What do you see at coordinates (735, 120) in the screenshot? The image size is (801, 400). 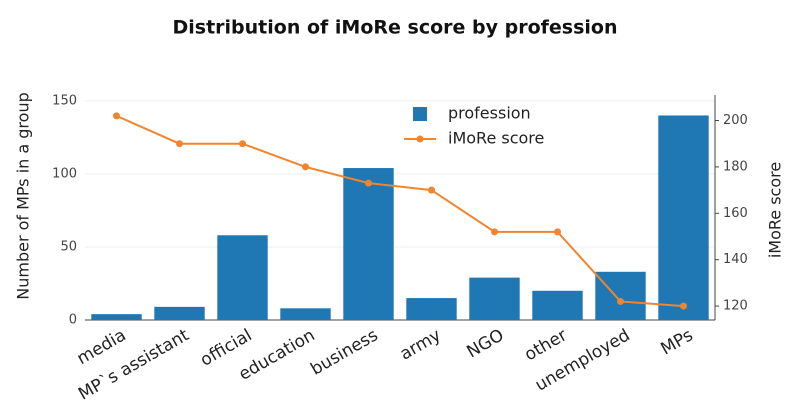 I see `y2-tick-label: 200` at bounding box center [735, 120].